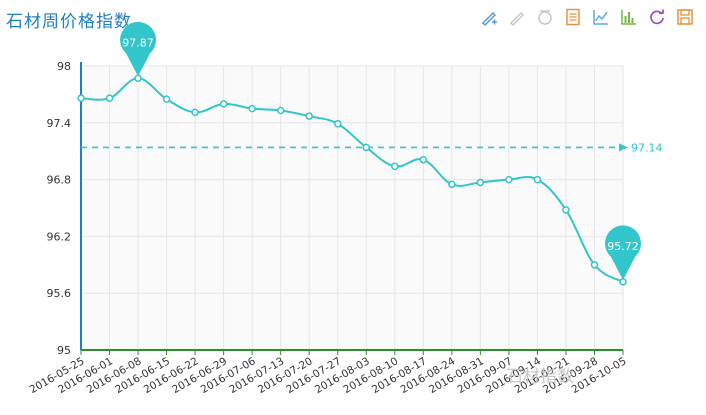 The height and width of the screenshot is (415, 706). I want to click on save-icon, so click(685, 17).